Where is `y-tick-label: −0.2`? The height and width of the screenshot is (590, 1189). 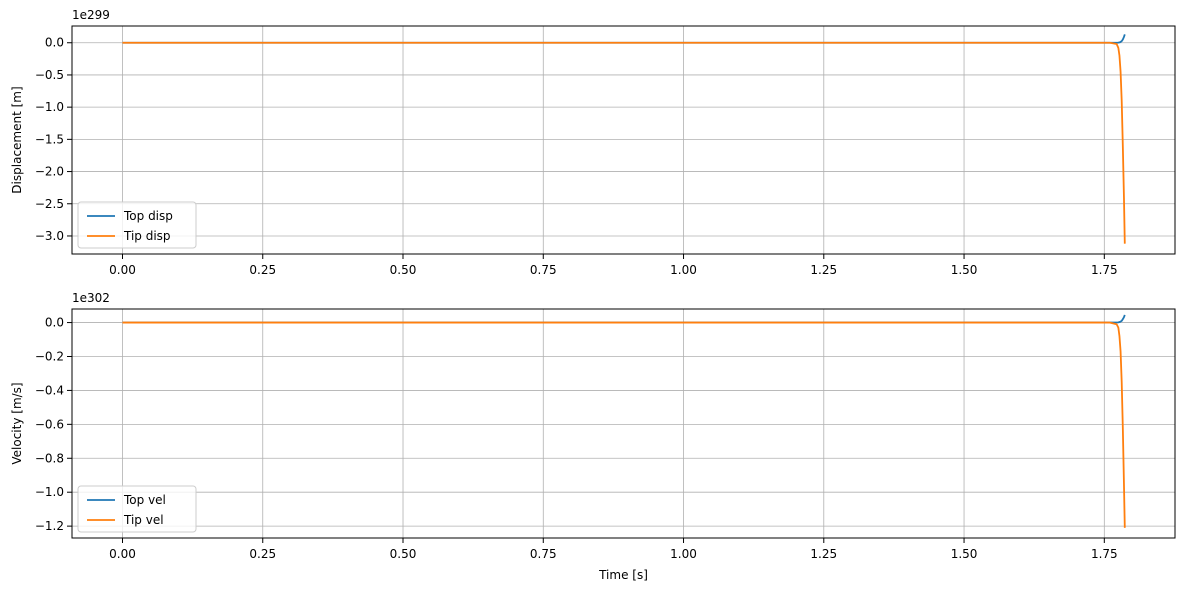
y-tick-label: −0.2 is located at coordinates (49, 356).